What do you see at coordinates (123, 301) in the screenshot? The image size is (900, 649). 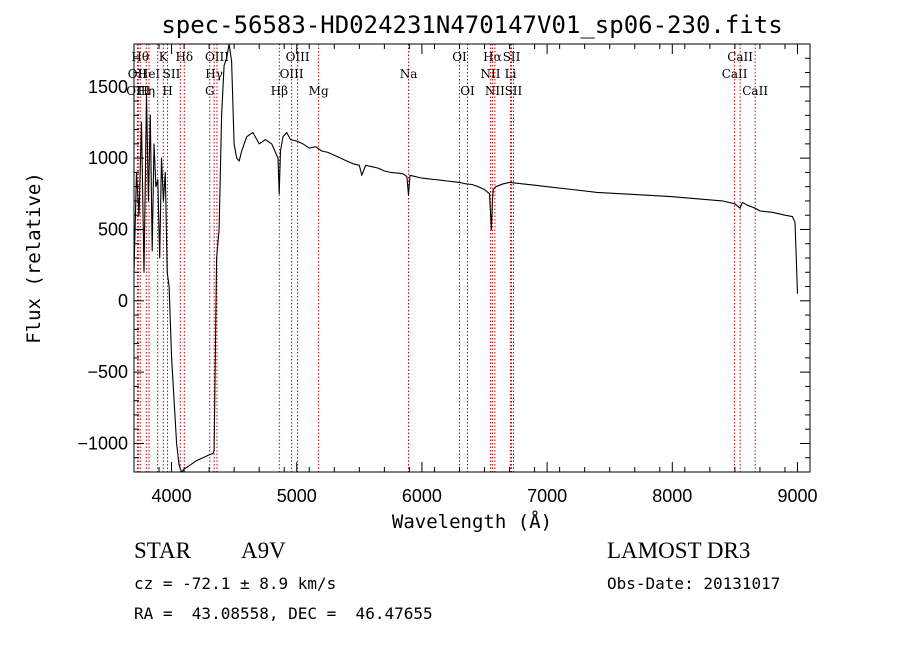 I see `y-tick-label: 0` at bounding box center [123, 301].